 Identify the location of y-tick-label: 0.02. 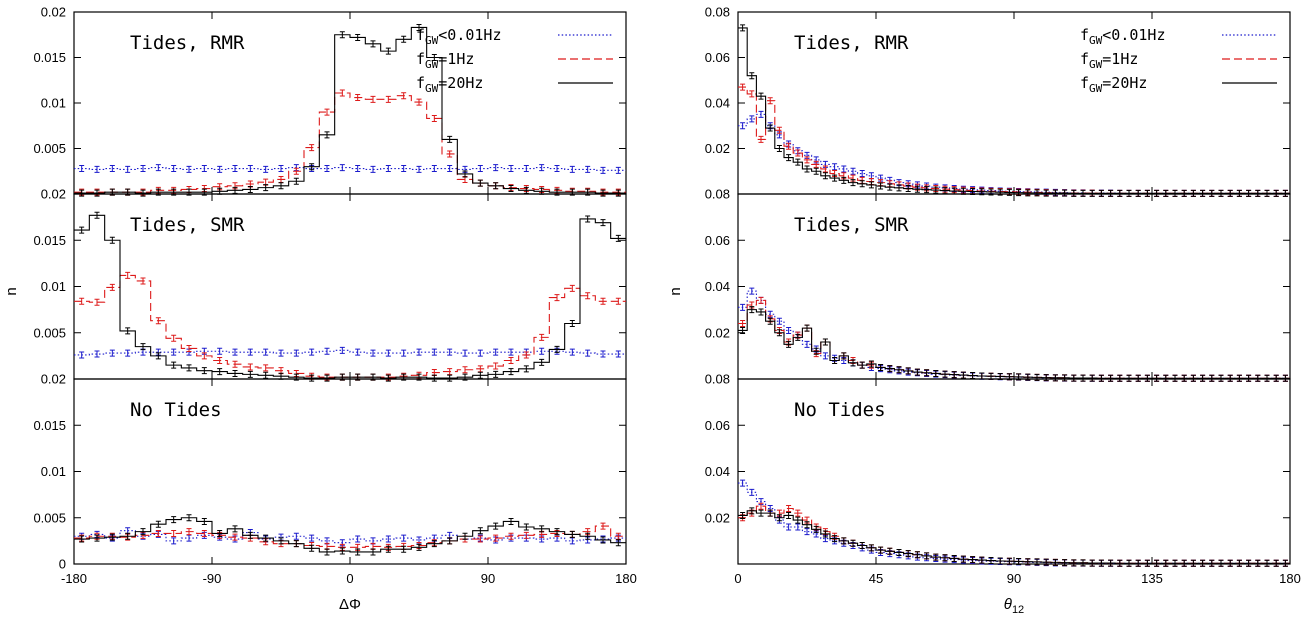
(53, 194).